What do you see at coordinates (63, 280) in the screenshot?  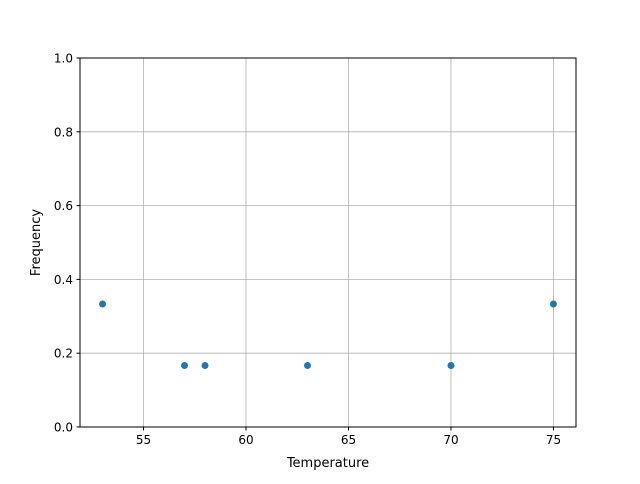 I see `y-tick-label: 0.4` at bounding box center [63, 280].